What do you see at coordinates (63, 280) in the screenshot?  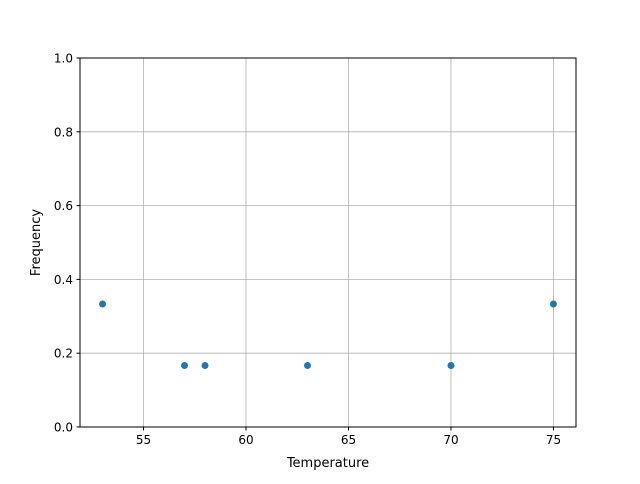 I see `y-tick-label: 0.4` at bounding box center [63, 280].